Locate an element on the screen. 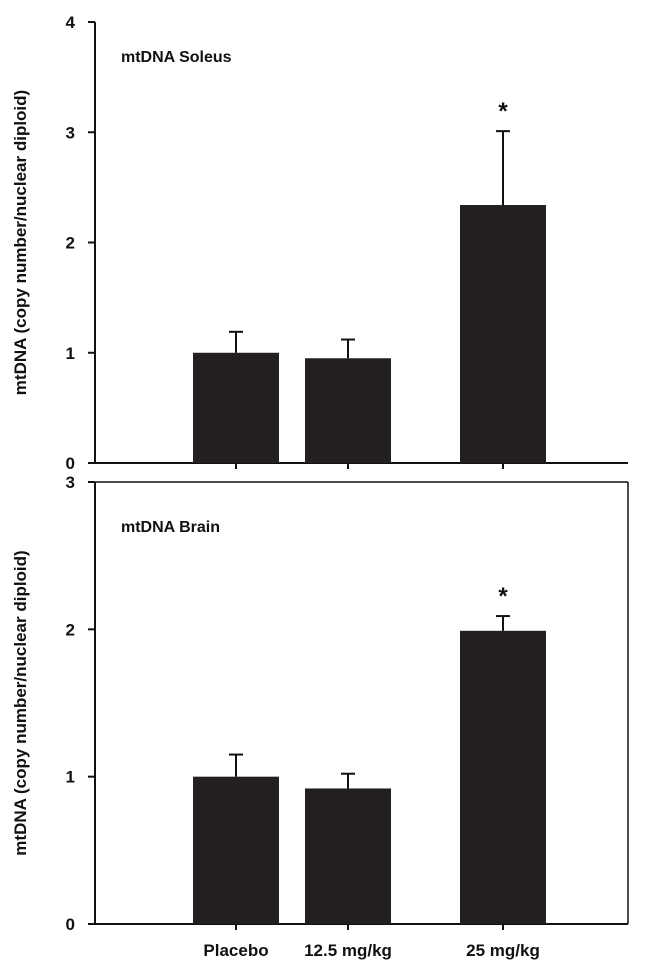  x-tick-label: 12.5 mg/kg is located at coordinates (348, 950).